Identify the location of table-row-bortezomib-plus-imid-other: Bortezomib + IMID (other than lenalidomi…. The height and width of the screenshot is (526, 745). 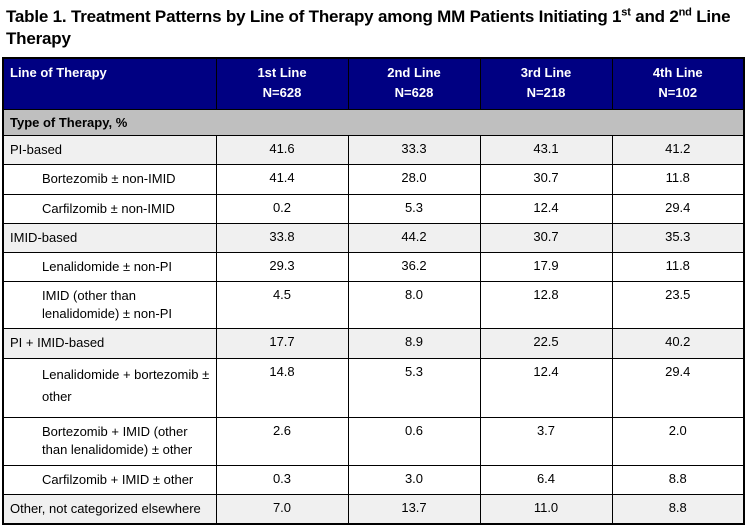
(373, 441).